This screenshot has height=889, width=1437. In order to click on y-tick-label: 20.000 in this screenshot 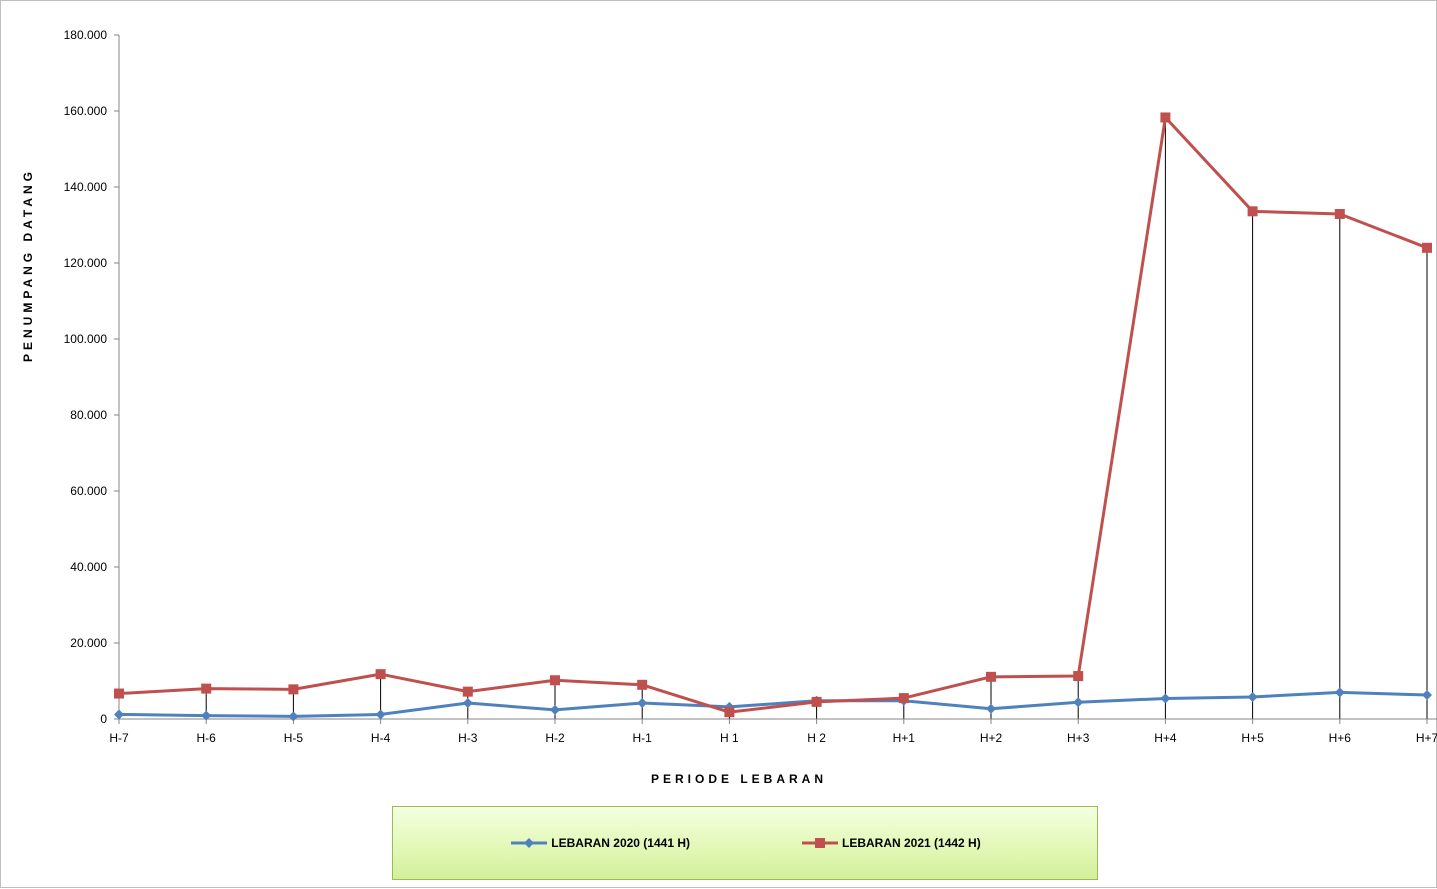, I will do `click(88, 643)`.